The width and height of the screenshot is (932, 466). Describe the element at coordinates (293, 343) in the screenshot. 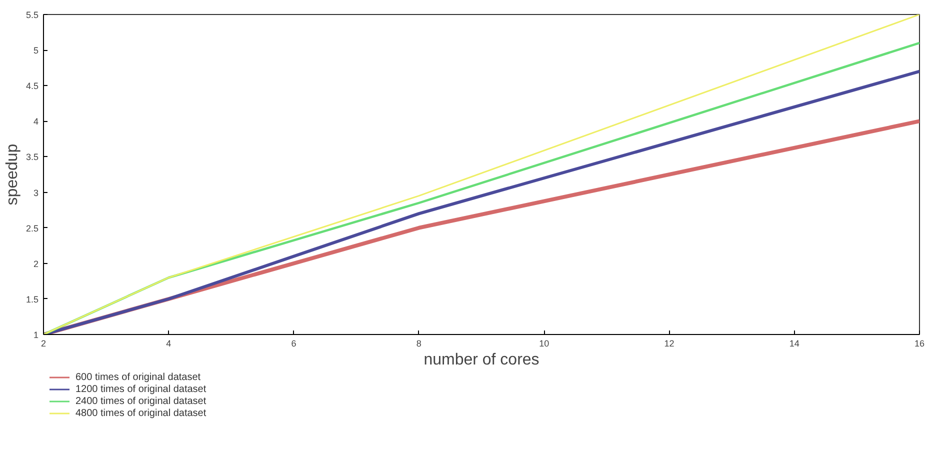

I see `x-tick-label: 6` at that location.